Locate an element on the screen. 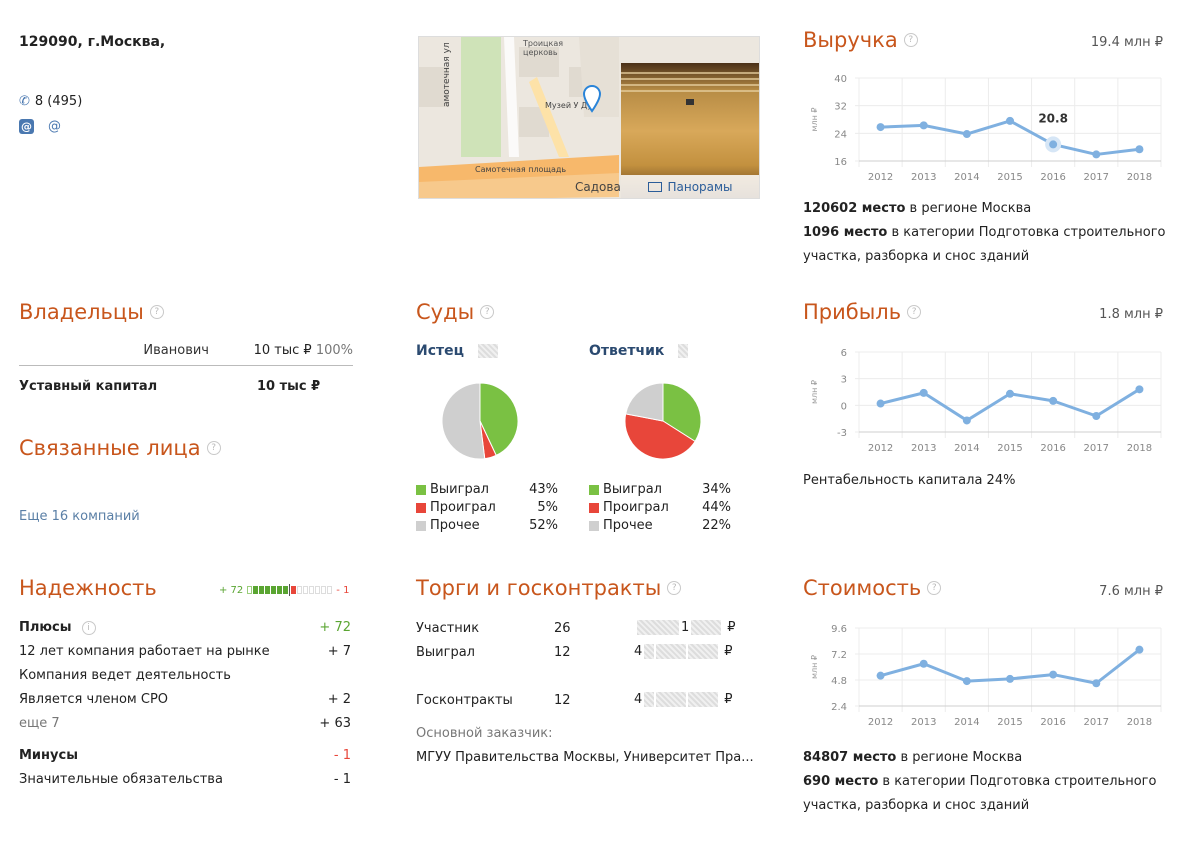  panorama-thumbnail: Панорамы is located at coordinates (690, 130).